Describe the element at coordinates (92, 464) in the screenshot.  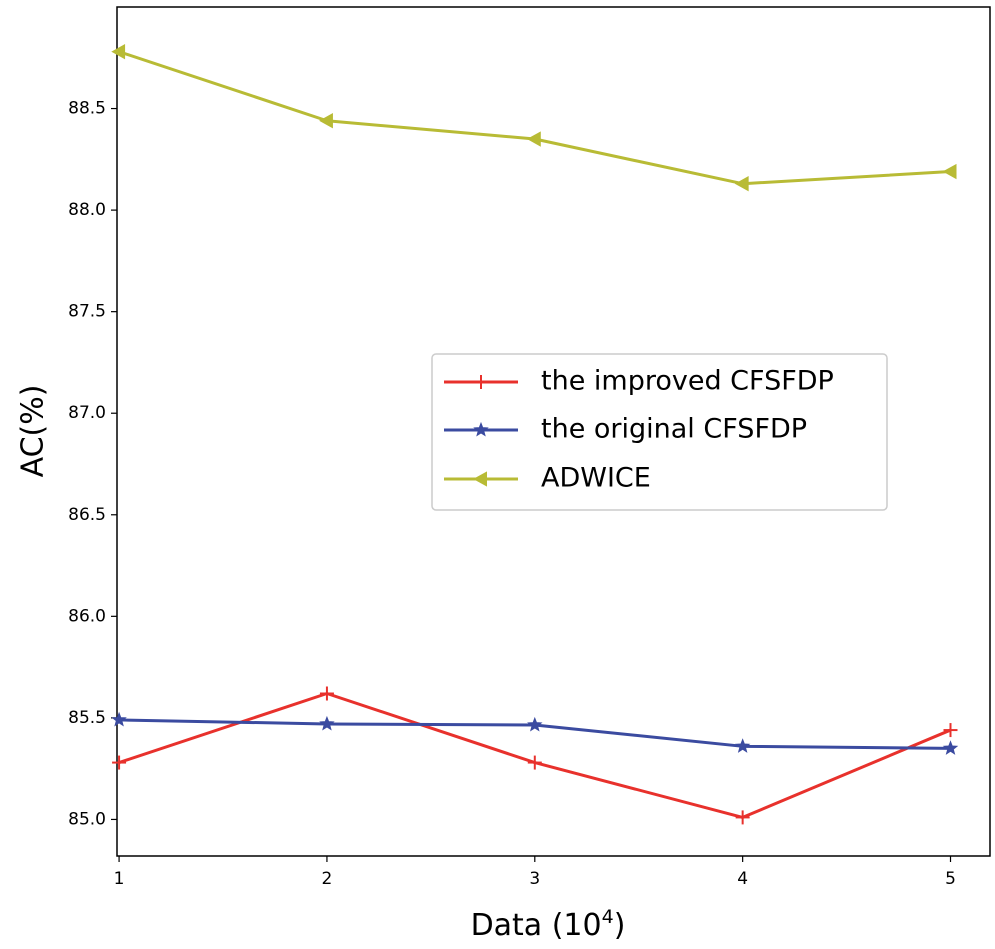
I see `y-axis-ticks: 85.0 85.5 86.0 86.5 87.0 87.5 88.0 88.5` at that location.